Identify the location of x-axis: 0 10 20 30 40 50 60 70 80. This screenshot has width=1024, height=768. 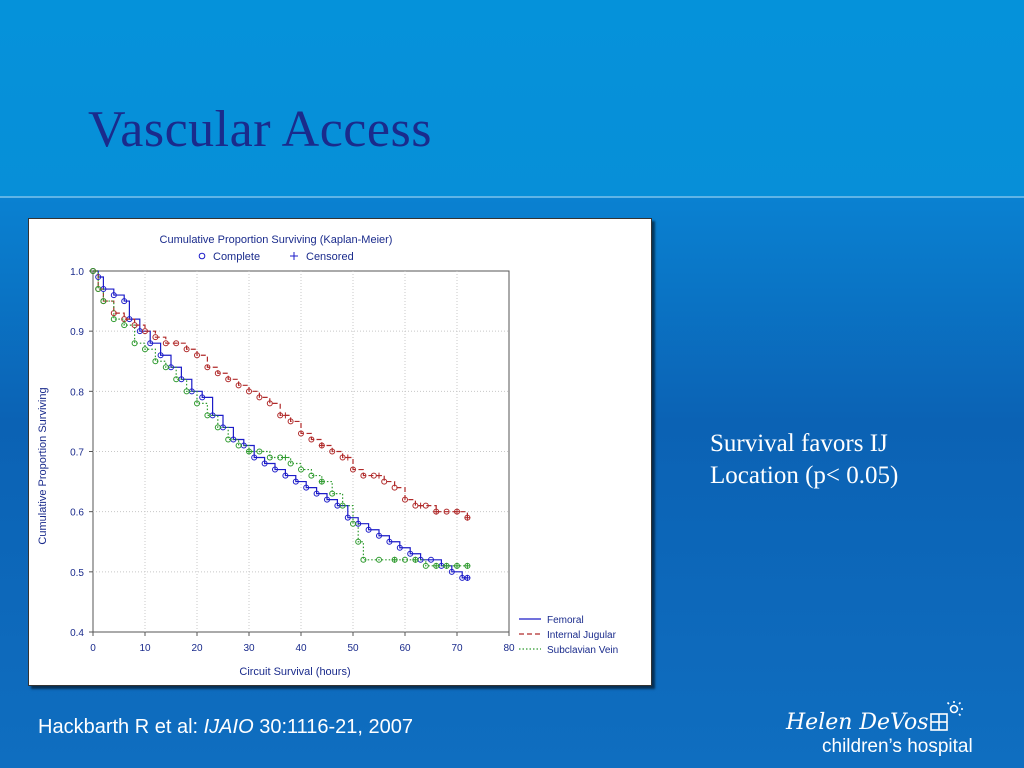
(302, 643).